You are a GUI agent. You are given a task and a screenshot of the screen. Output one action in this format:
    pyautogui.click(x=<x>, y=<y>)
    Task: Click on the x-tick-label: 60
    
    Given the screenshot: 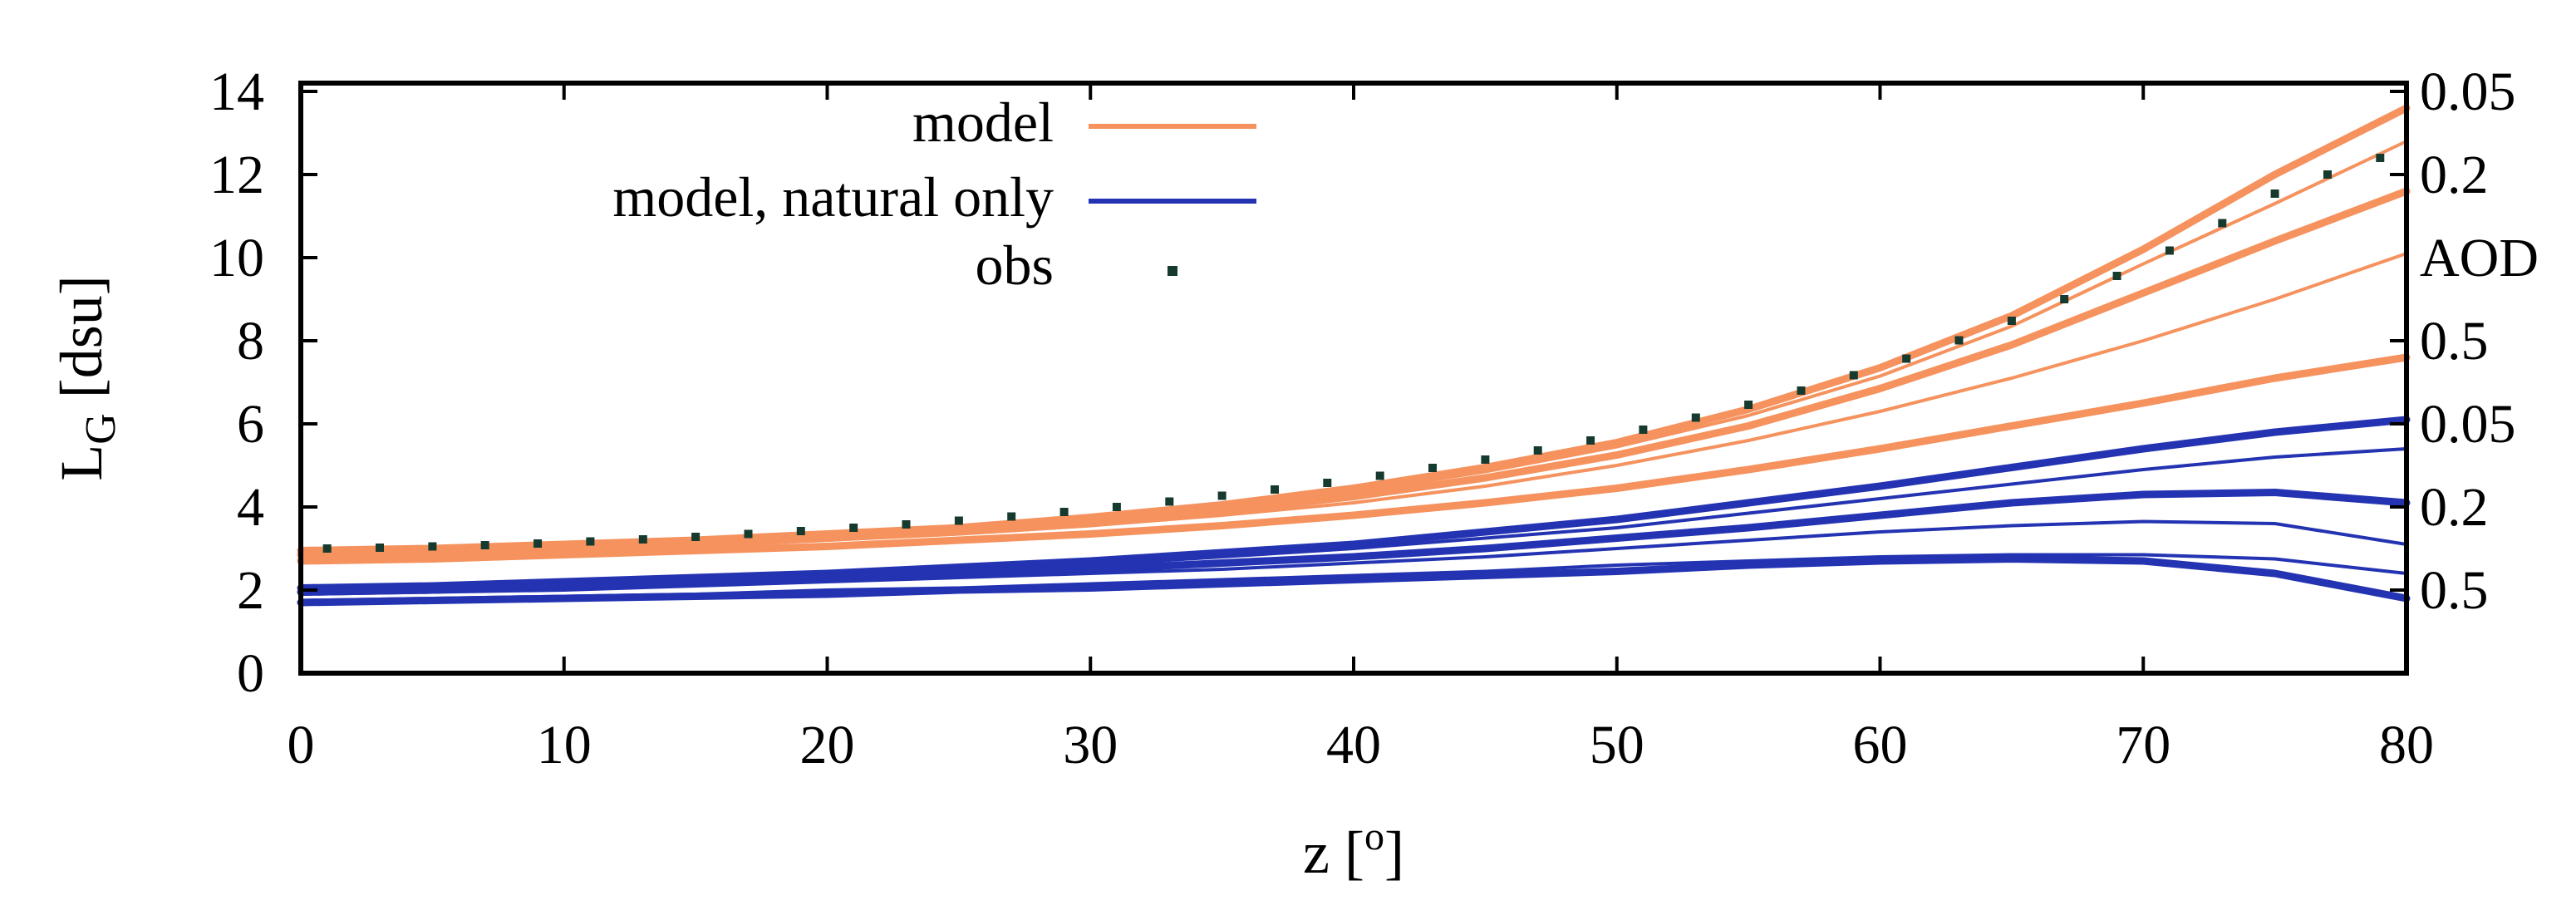 What is the action you would take?
    pyautogui.click(x=1880, y=745)
    